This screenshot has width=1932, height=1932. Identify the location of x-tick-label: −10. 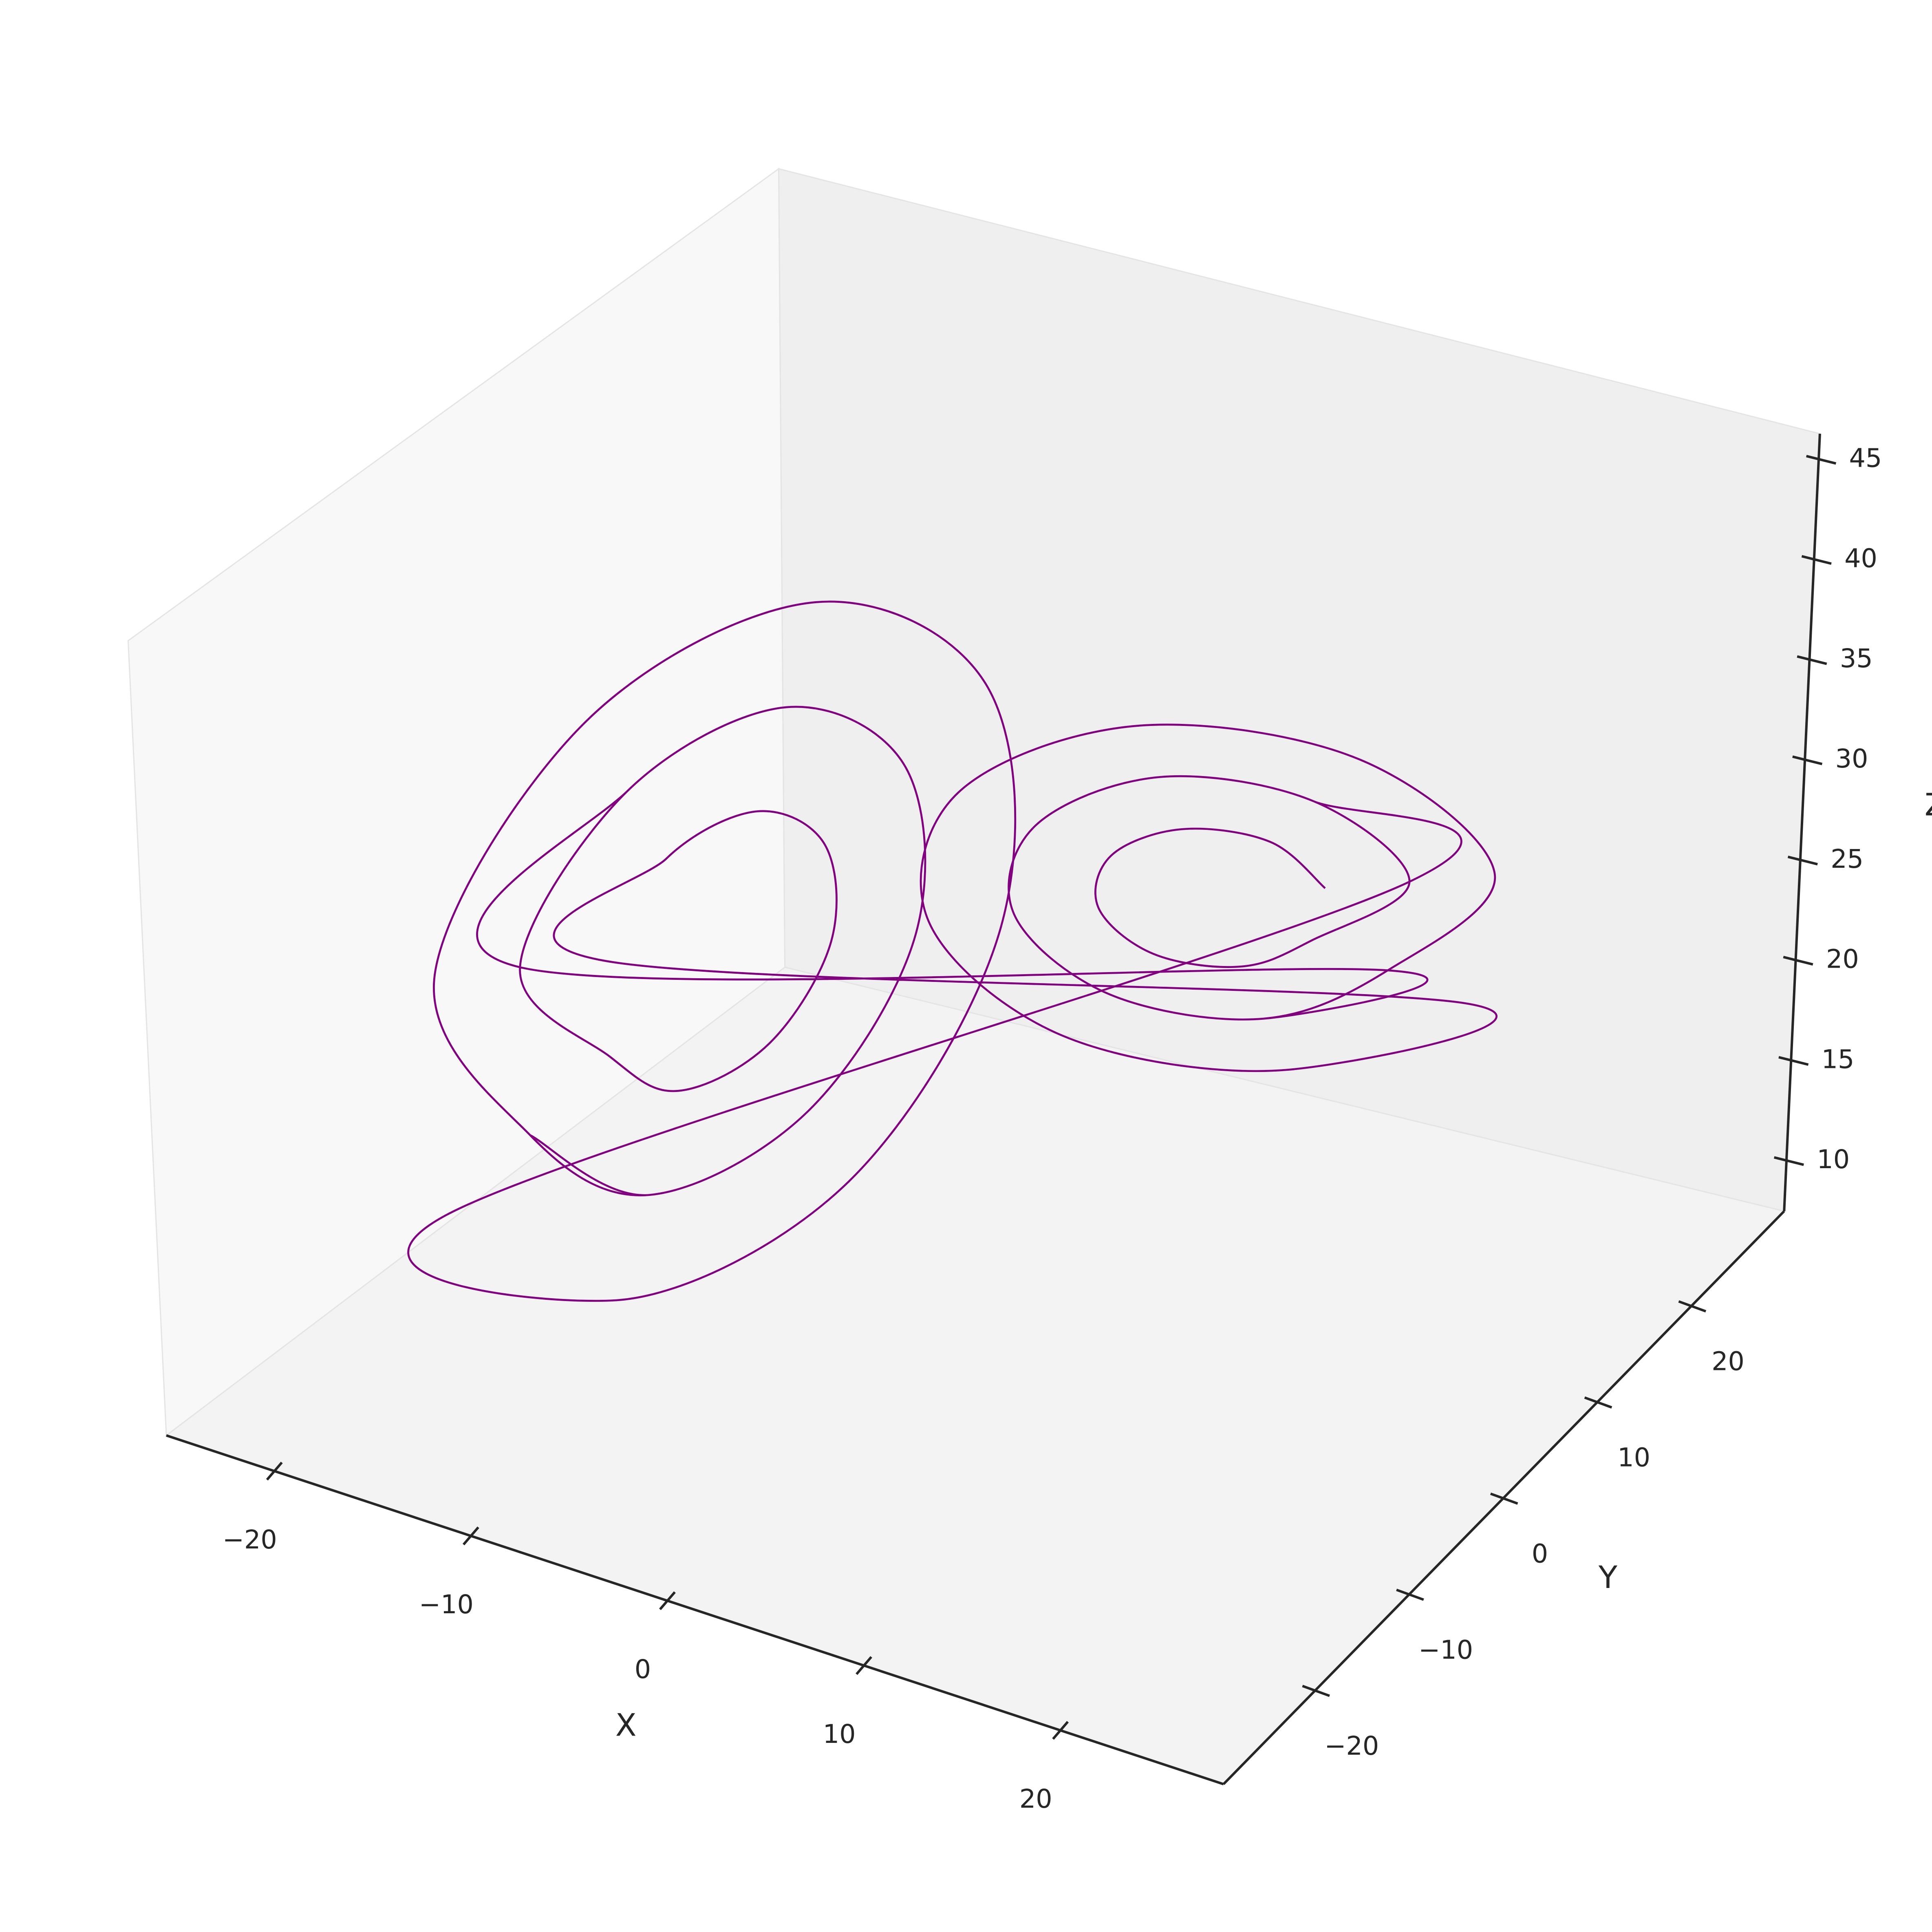
(446, 1604).